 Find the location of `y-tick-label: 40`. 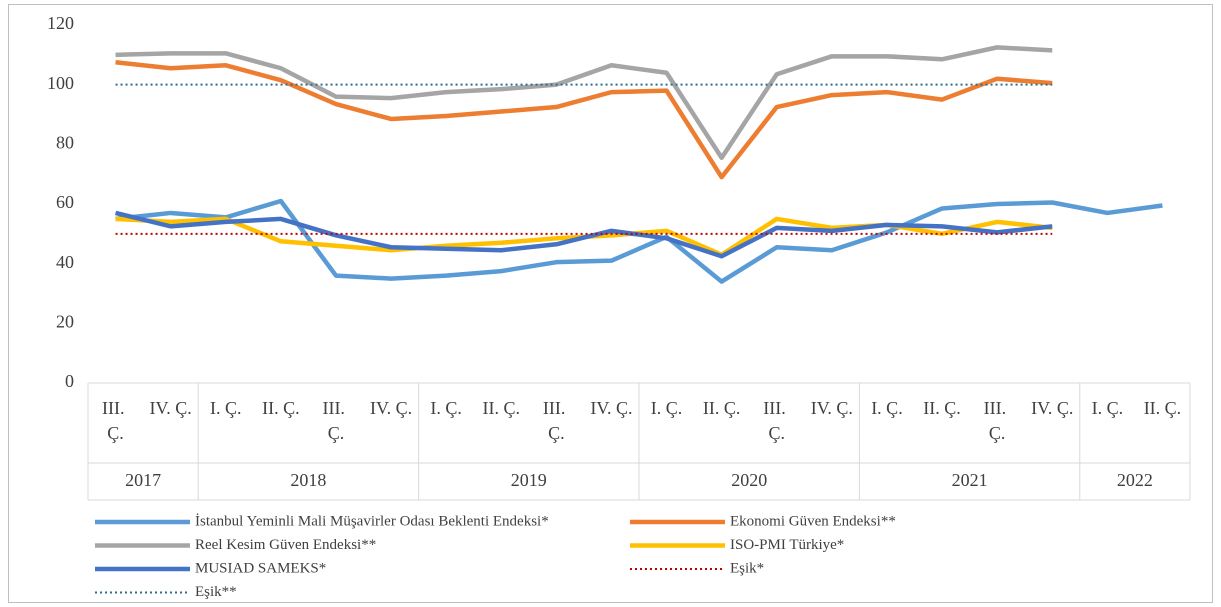

y-tick-label: 40 is located at coordinates (65, 262).